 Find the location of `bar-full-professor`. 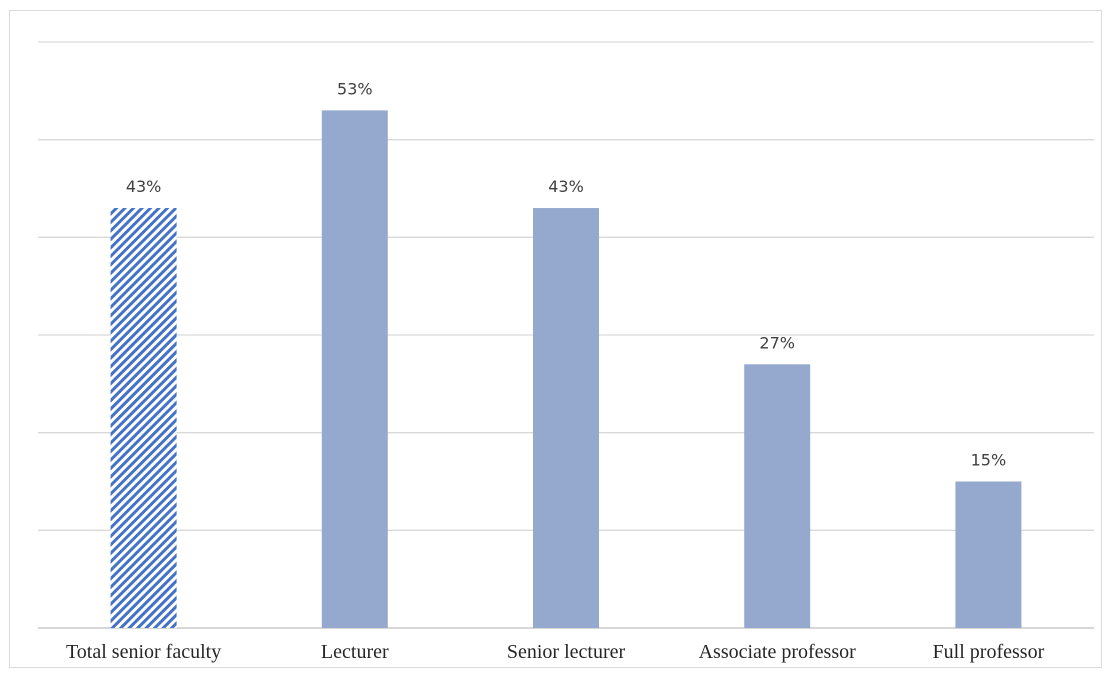

bar-full-professor is located at coordinates (988, 554).